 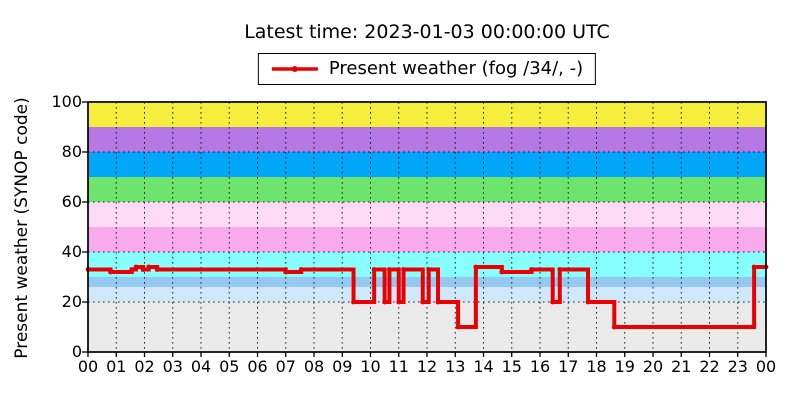 I want to click on x-tick-label: 23, so click(x=737, y=366).